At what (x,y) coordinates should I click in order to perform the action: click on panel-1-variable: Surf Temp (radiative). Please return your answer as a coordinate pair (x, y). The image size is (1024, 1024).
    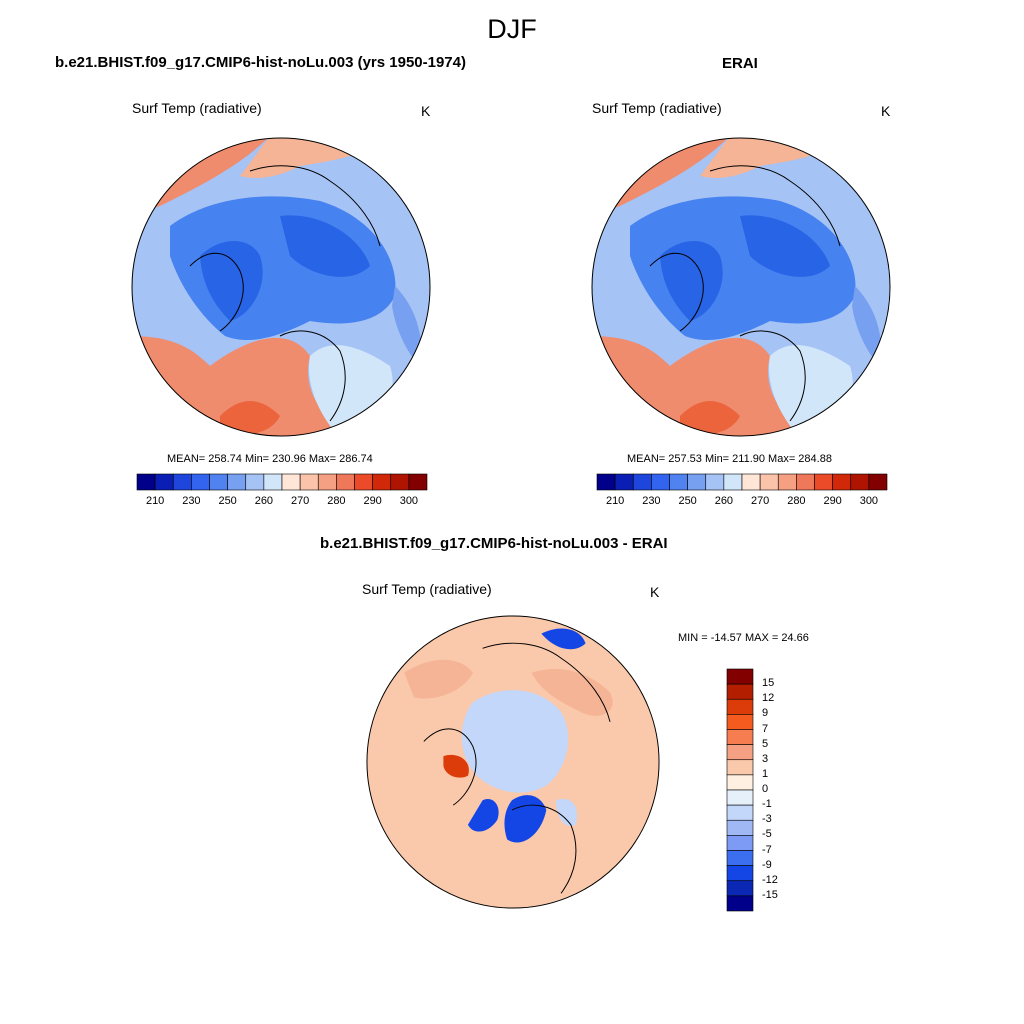
    Looking at the image, I should click on (197, 108).